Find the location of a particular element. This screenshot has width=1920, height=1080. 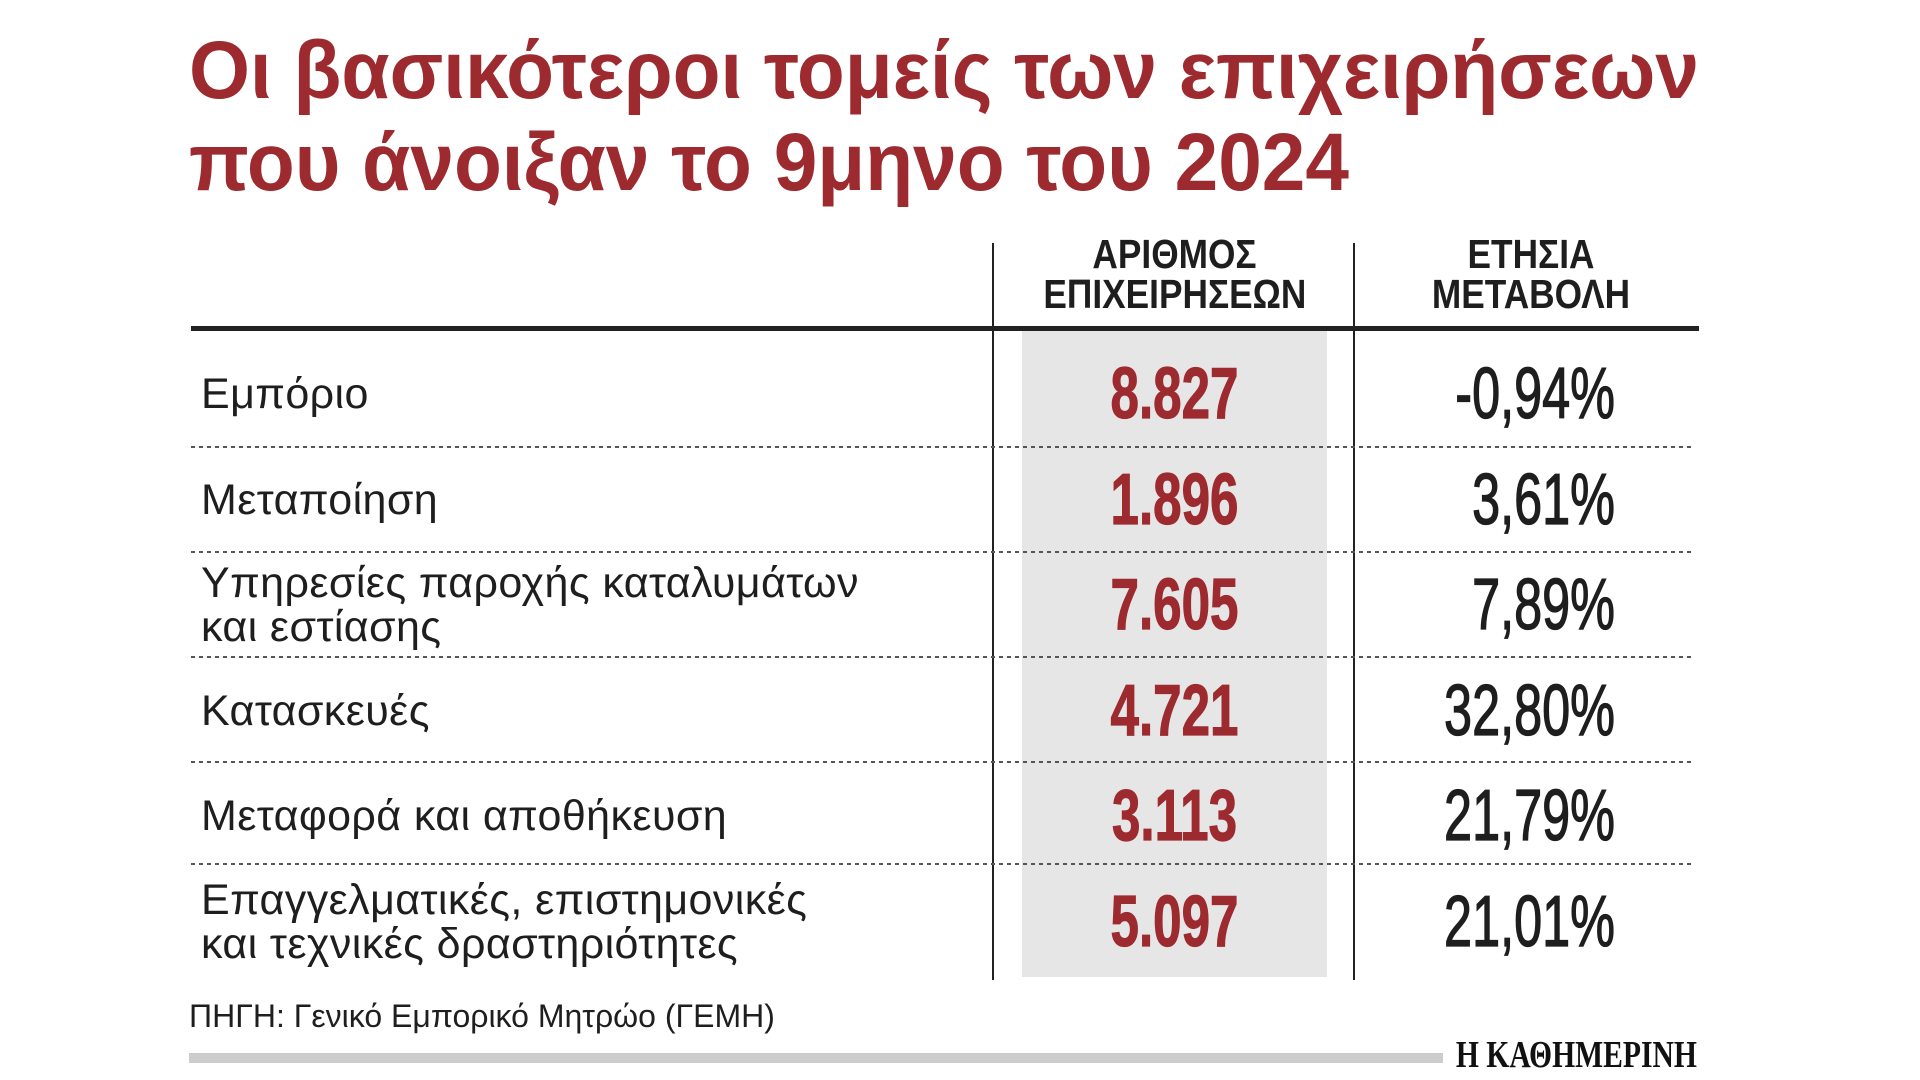

chart-title-line: Οι βασικότεροι τομείς των επιχειρήσεων is located at coordinates (944, 70).